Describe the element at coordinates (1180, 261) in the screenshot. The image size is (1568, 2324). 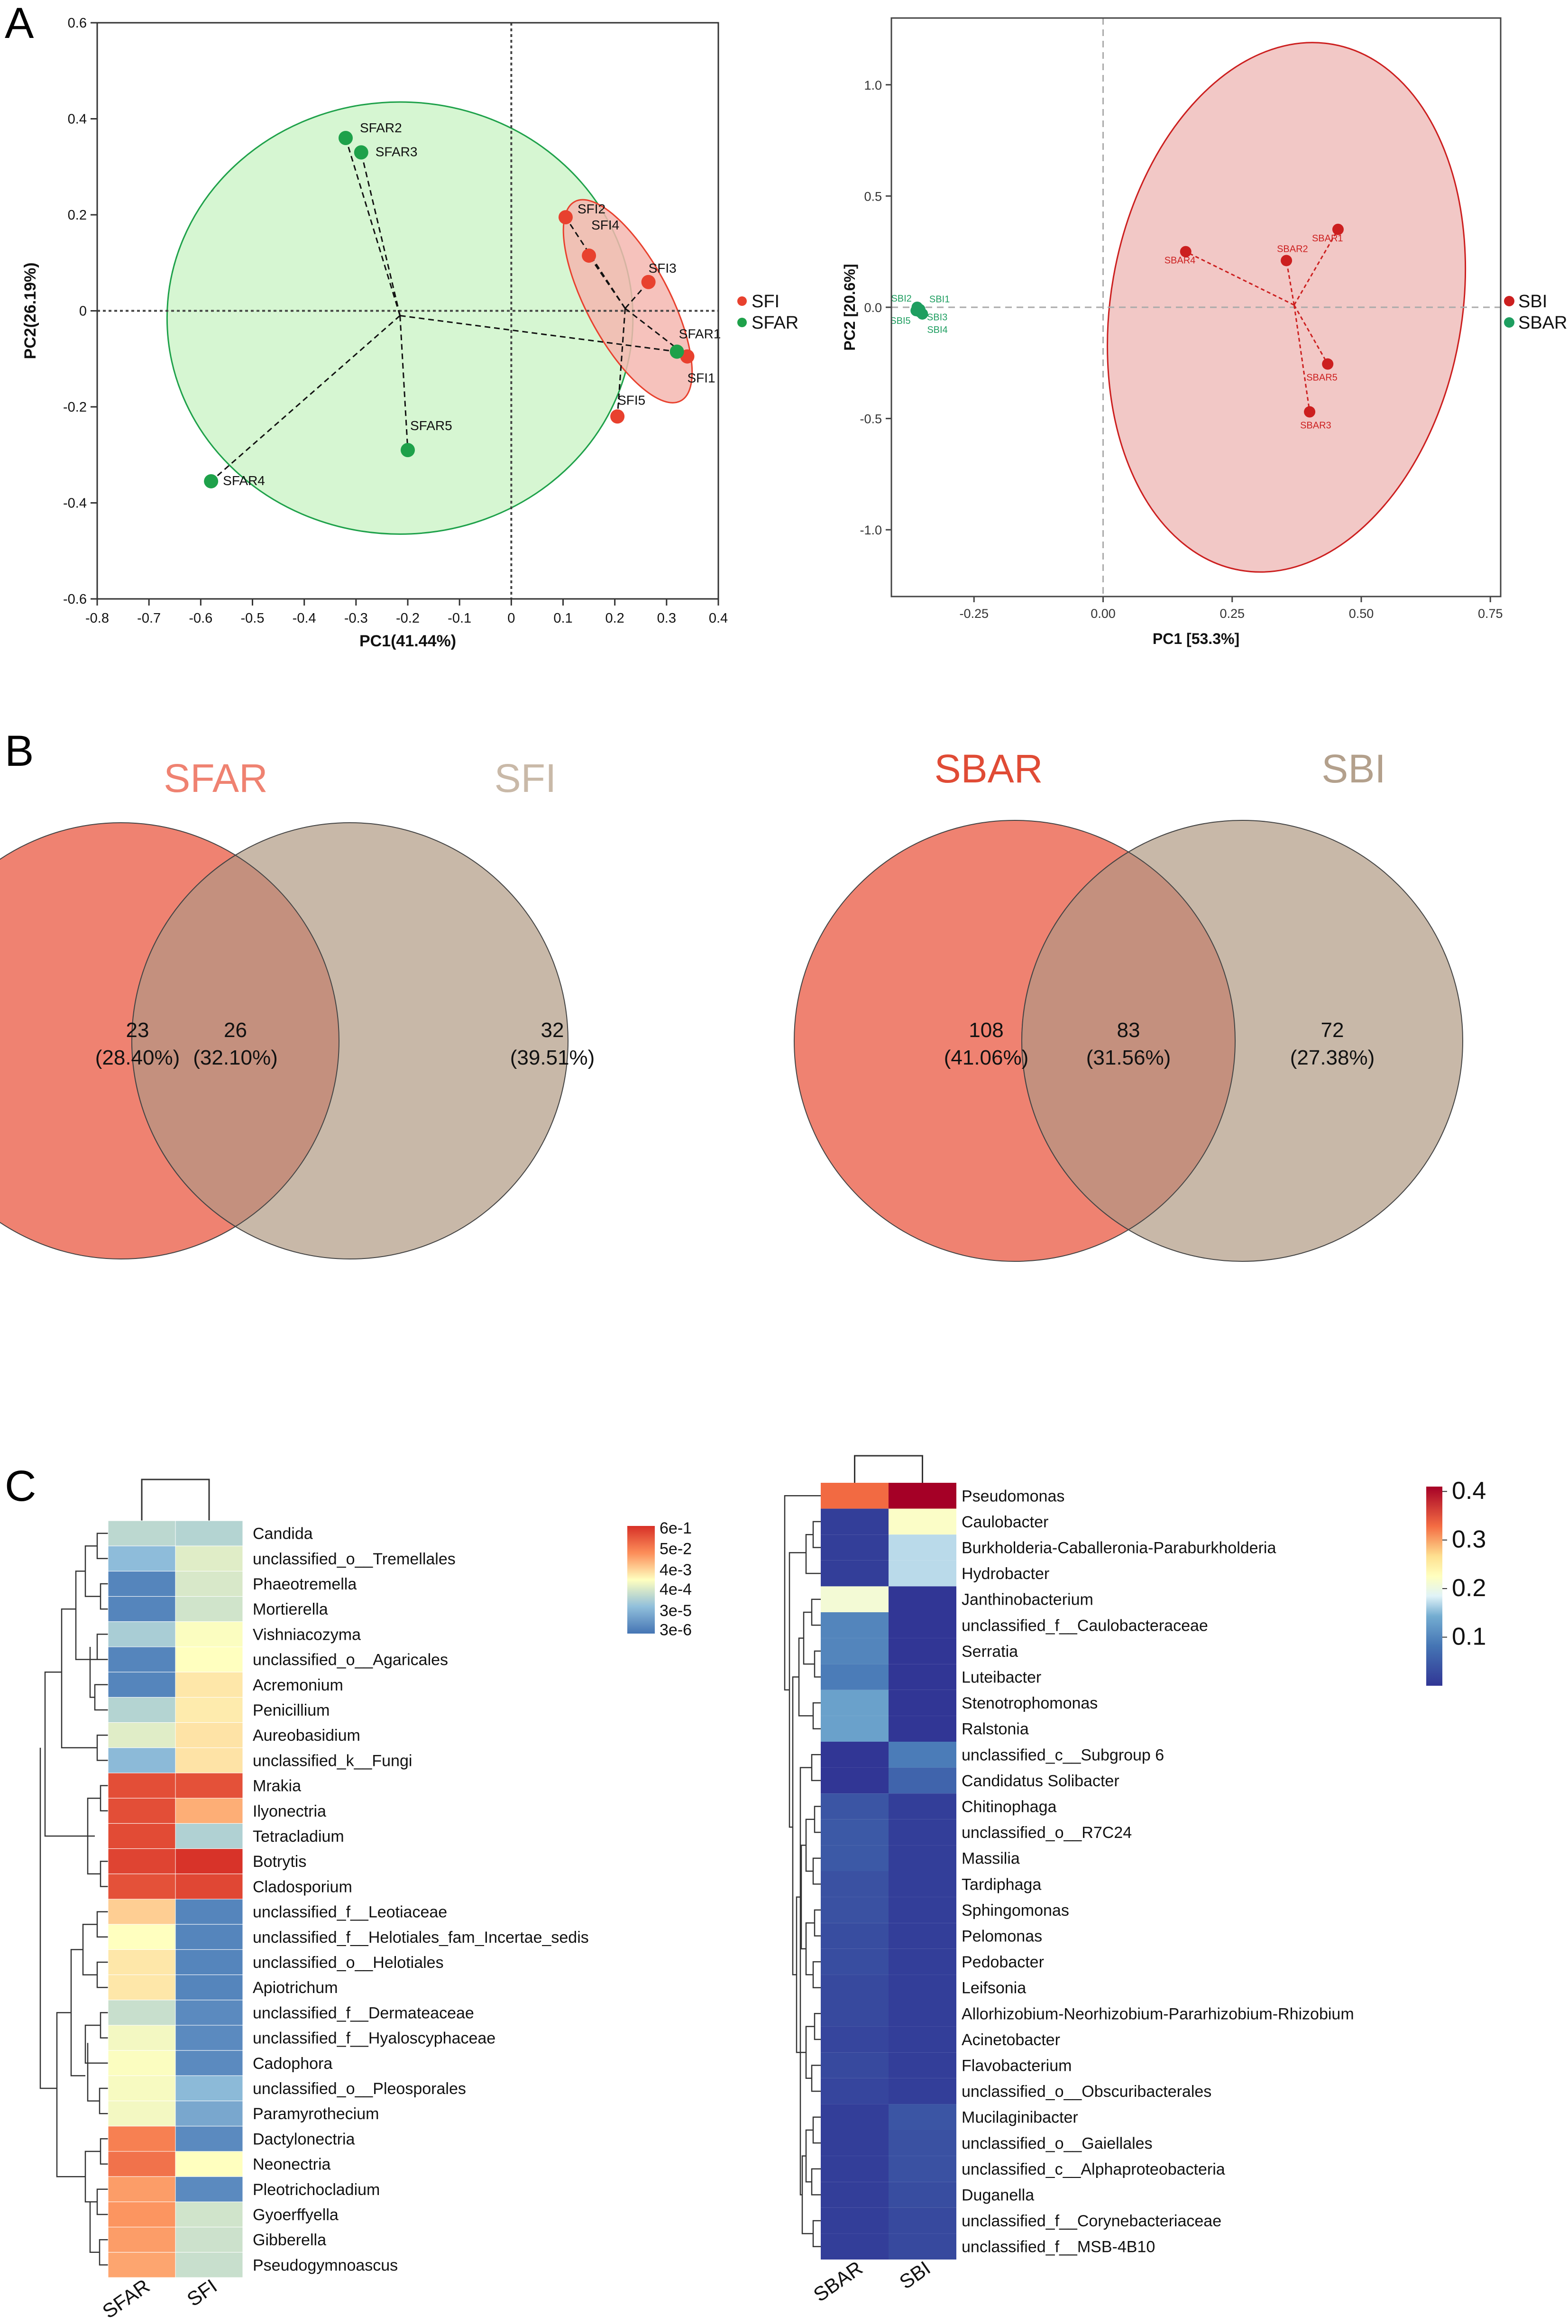
I see `point-label-sbar4: SBAR4` at that location.